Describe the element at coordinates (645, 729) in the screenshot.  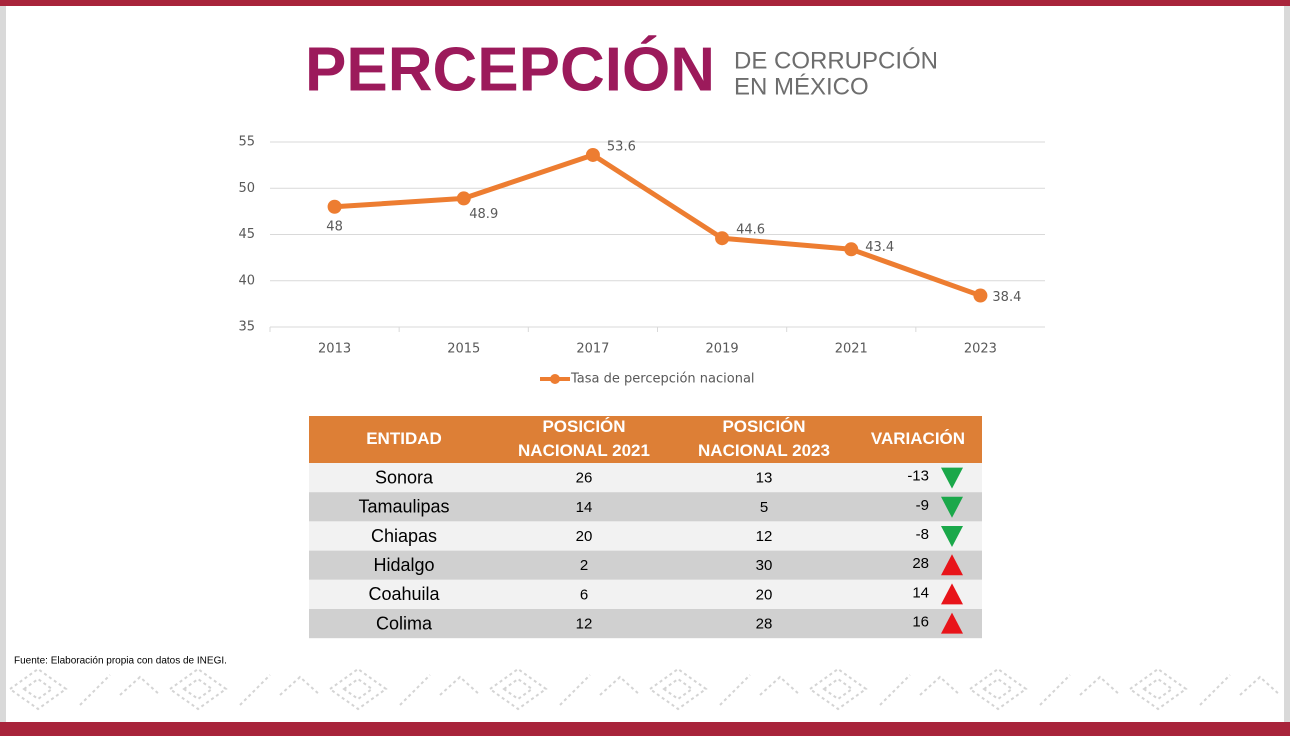
I see `bottom-bar` at that location.